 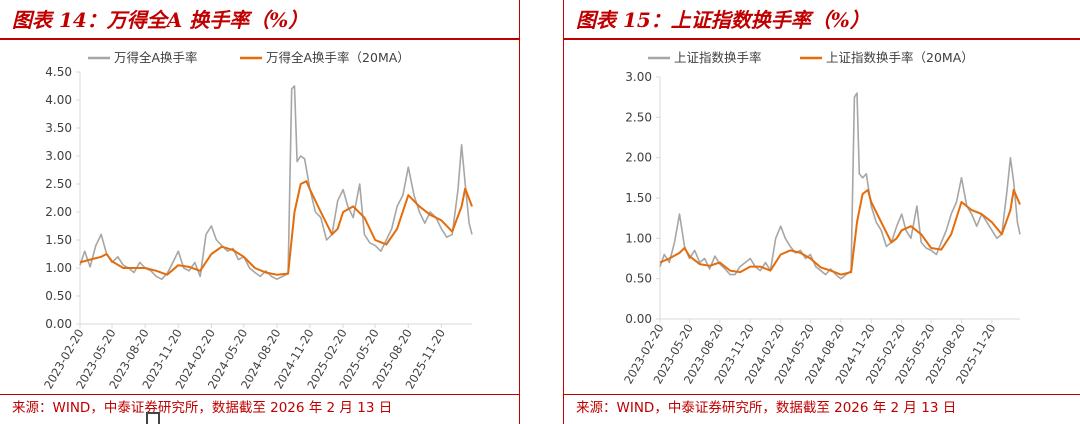 What do you see at coordinates (58, 100) in the screenshot?
I see `y-tick-label: 4.00` at bounding box center [58, 100].